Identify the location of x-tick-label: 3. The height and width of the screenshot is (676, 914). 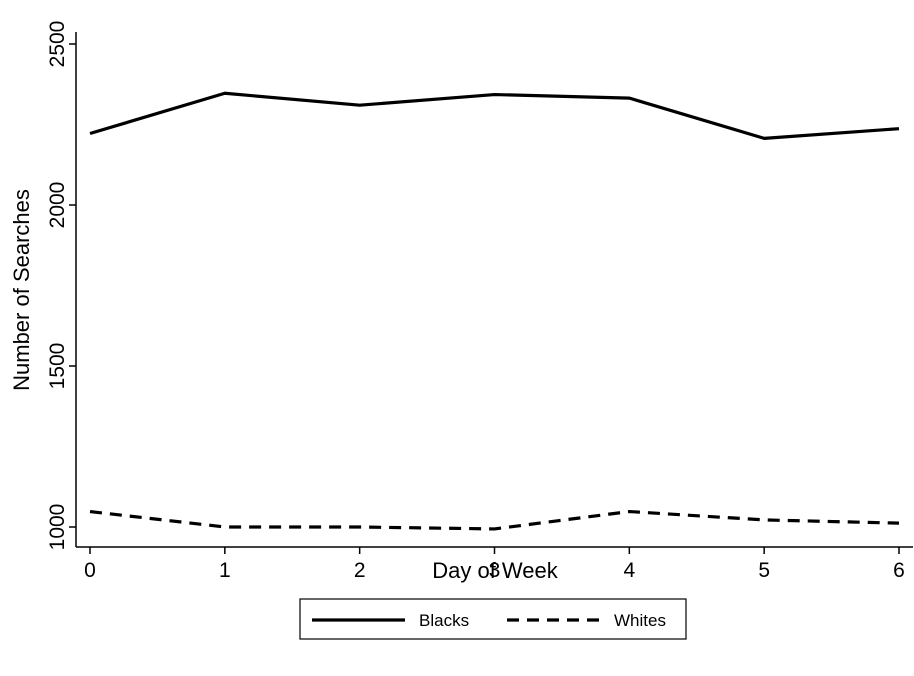
(495, 570).